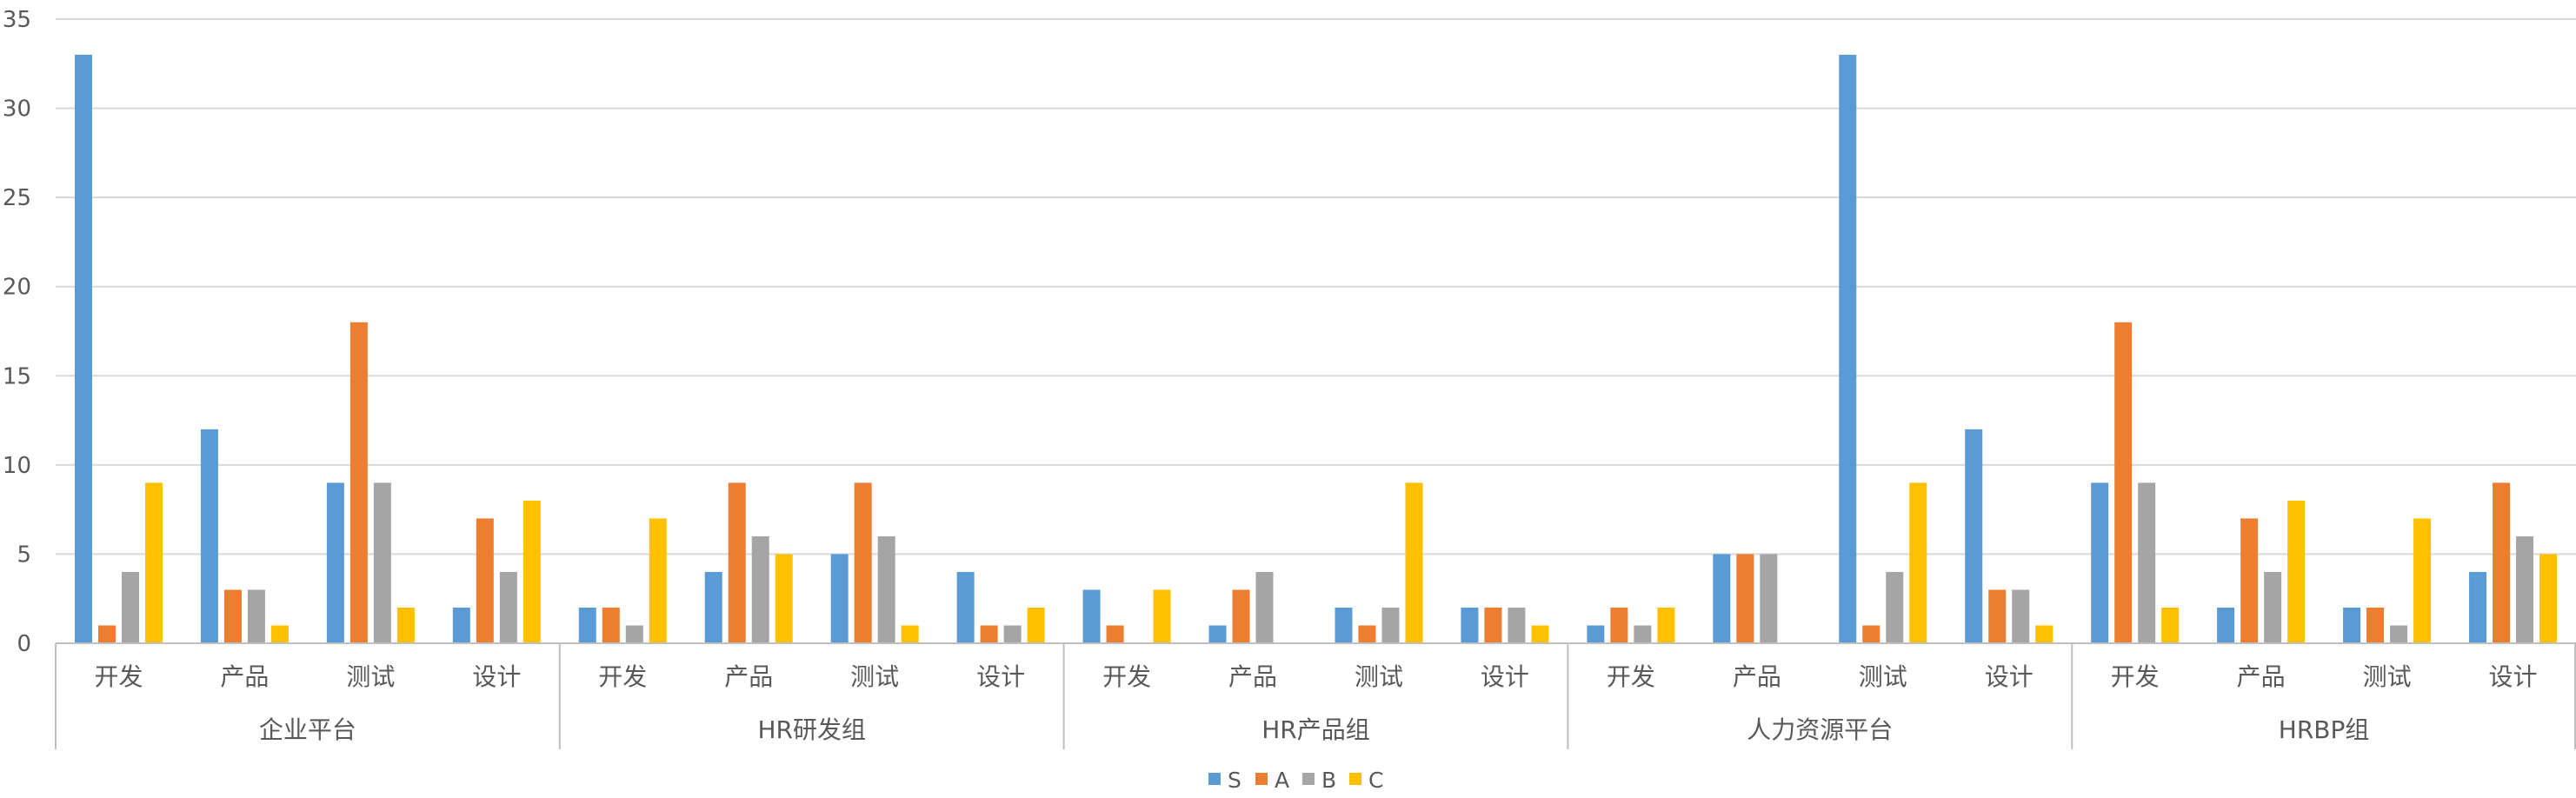 The image size is (2576, 798). What do you see at coordinates (17, 109) in the screenshot?
I see `y-tick-label: 30` at bounding box center [17, 109].